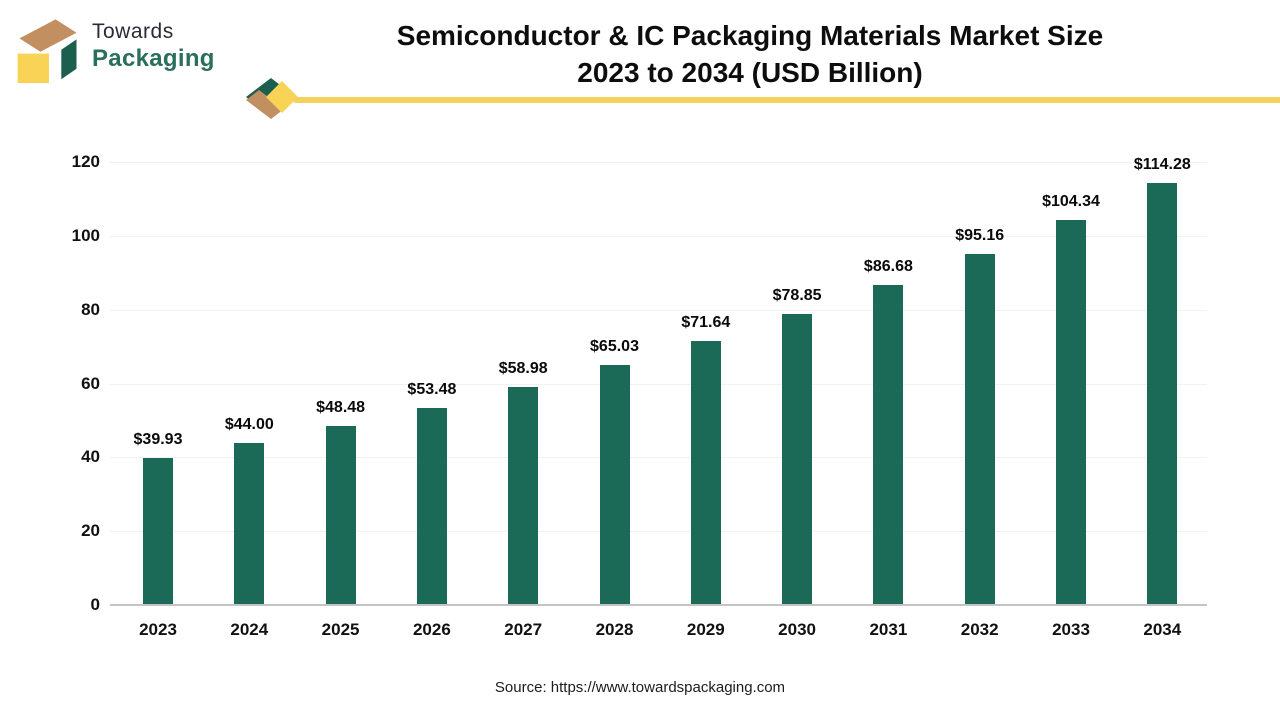 This screenshot has height=720, width=1280. What do you see at coordinates (249, 629) in the screenshot?
I see `x-tick-label: 2024` at bounding box center [249, 629].